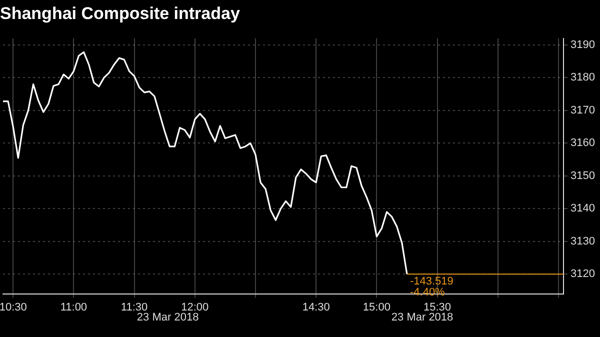 The height and width of the screenshot is (337, 600). What do you see at coordinates (583, 78) in the screenshot?
I see `y-tick-label: 3180` at bounding box center [583, 78].